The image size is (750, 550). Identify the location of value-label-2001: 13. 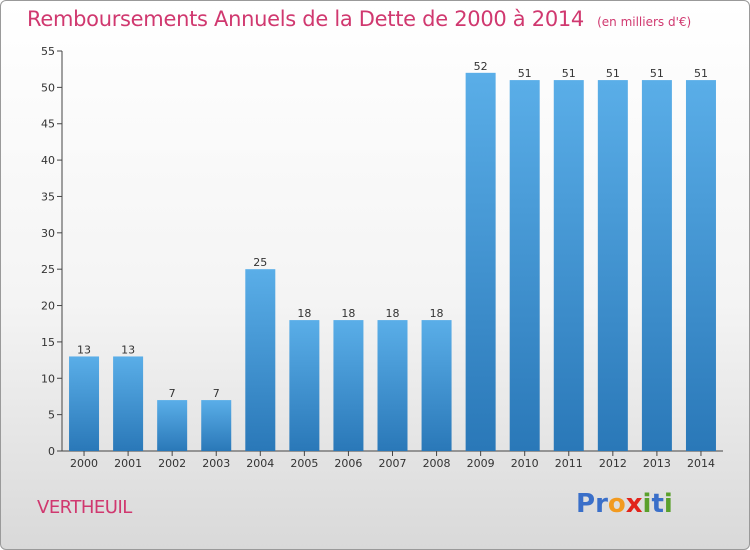
(128, 349).